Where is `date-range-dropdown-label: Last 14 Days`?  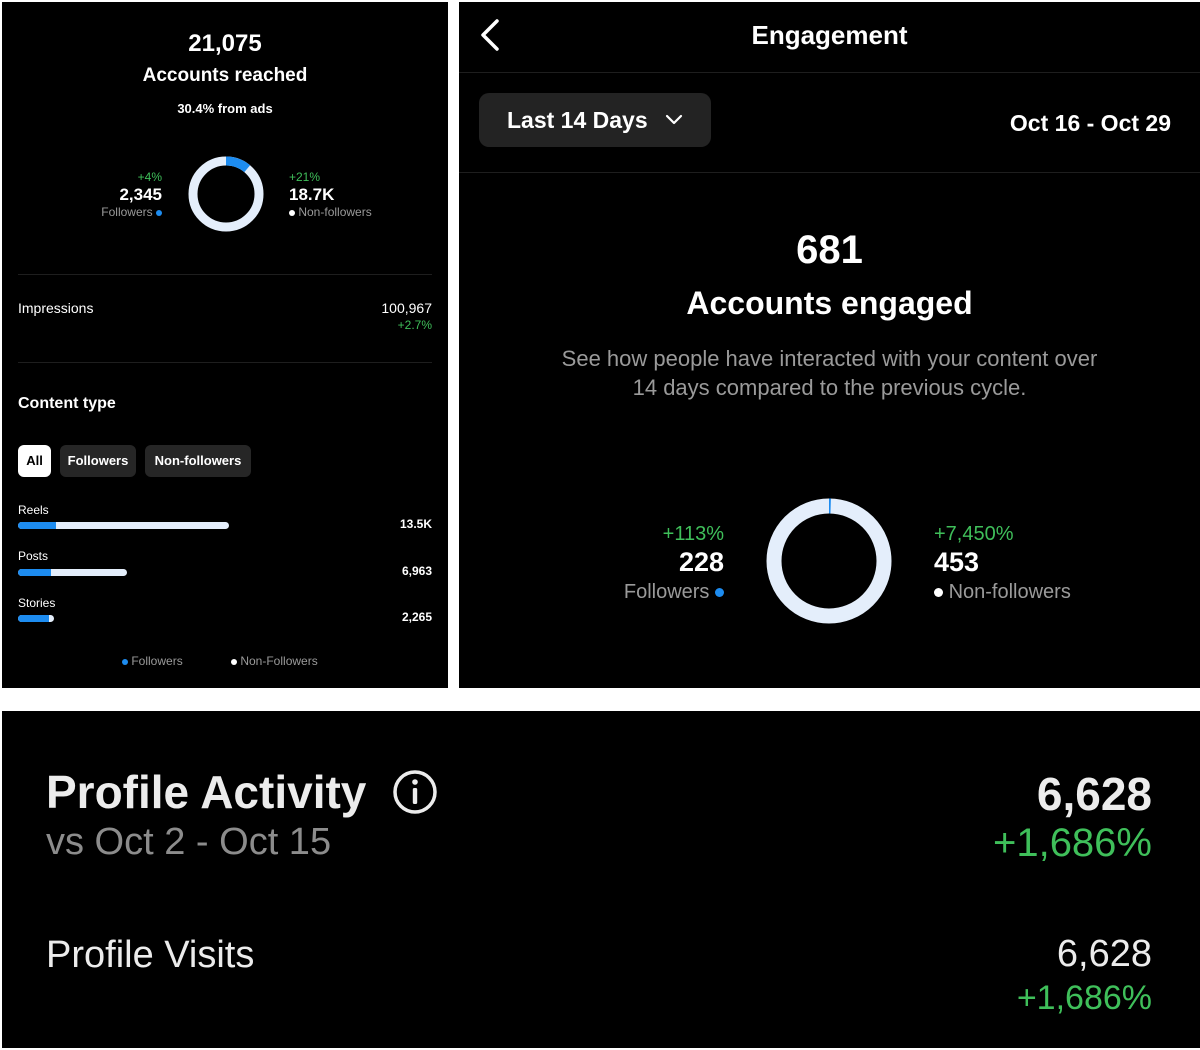
date-range-dropdown-label: Last 14 Days is located at coordinates (577, 120).